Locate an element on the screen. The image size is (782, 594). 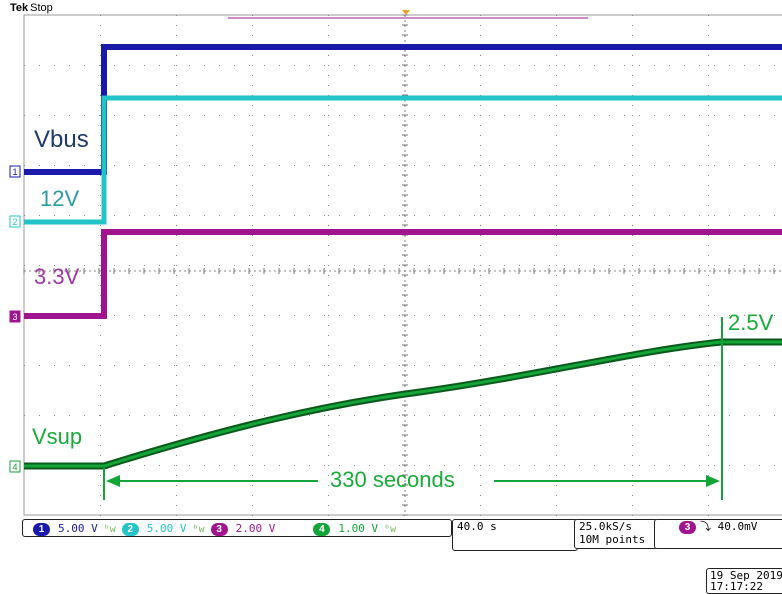
ch4-ground-marker: 4 is located at coordinates (15, 466).